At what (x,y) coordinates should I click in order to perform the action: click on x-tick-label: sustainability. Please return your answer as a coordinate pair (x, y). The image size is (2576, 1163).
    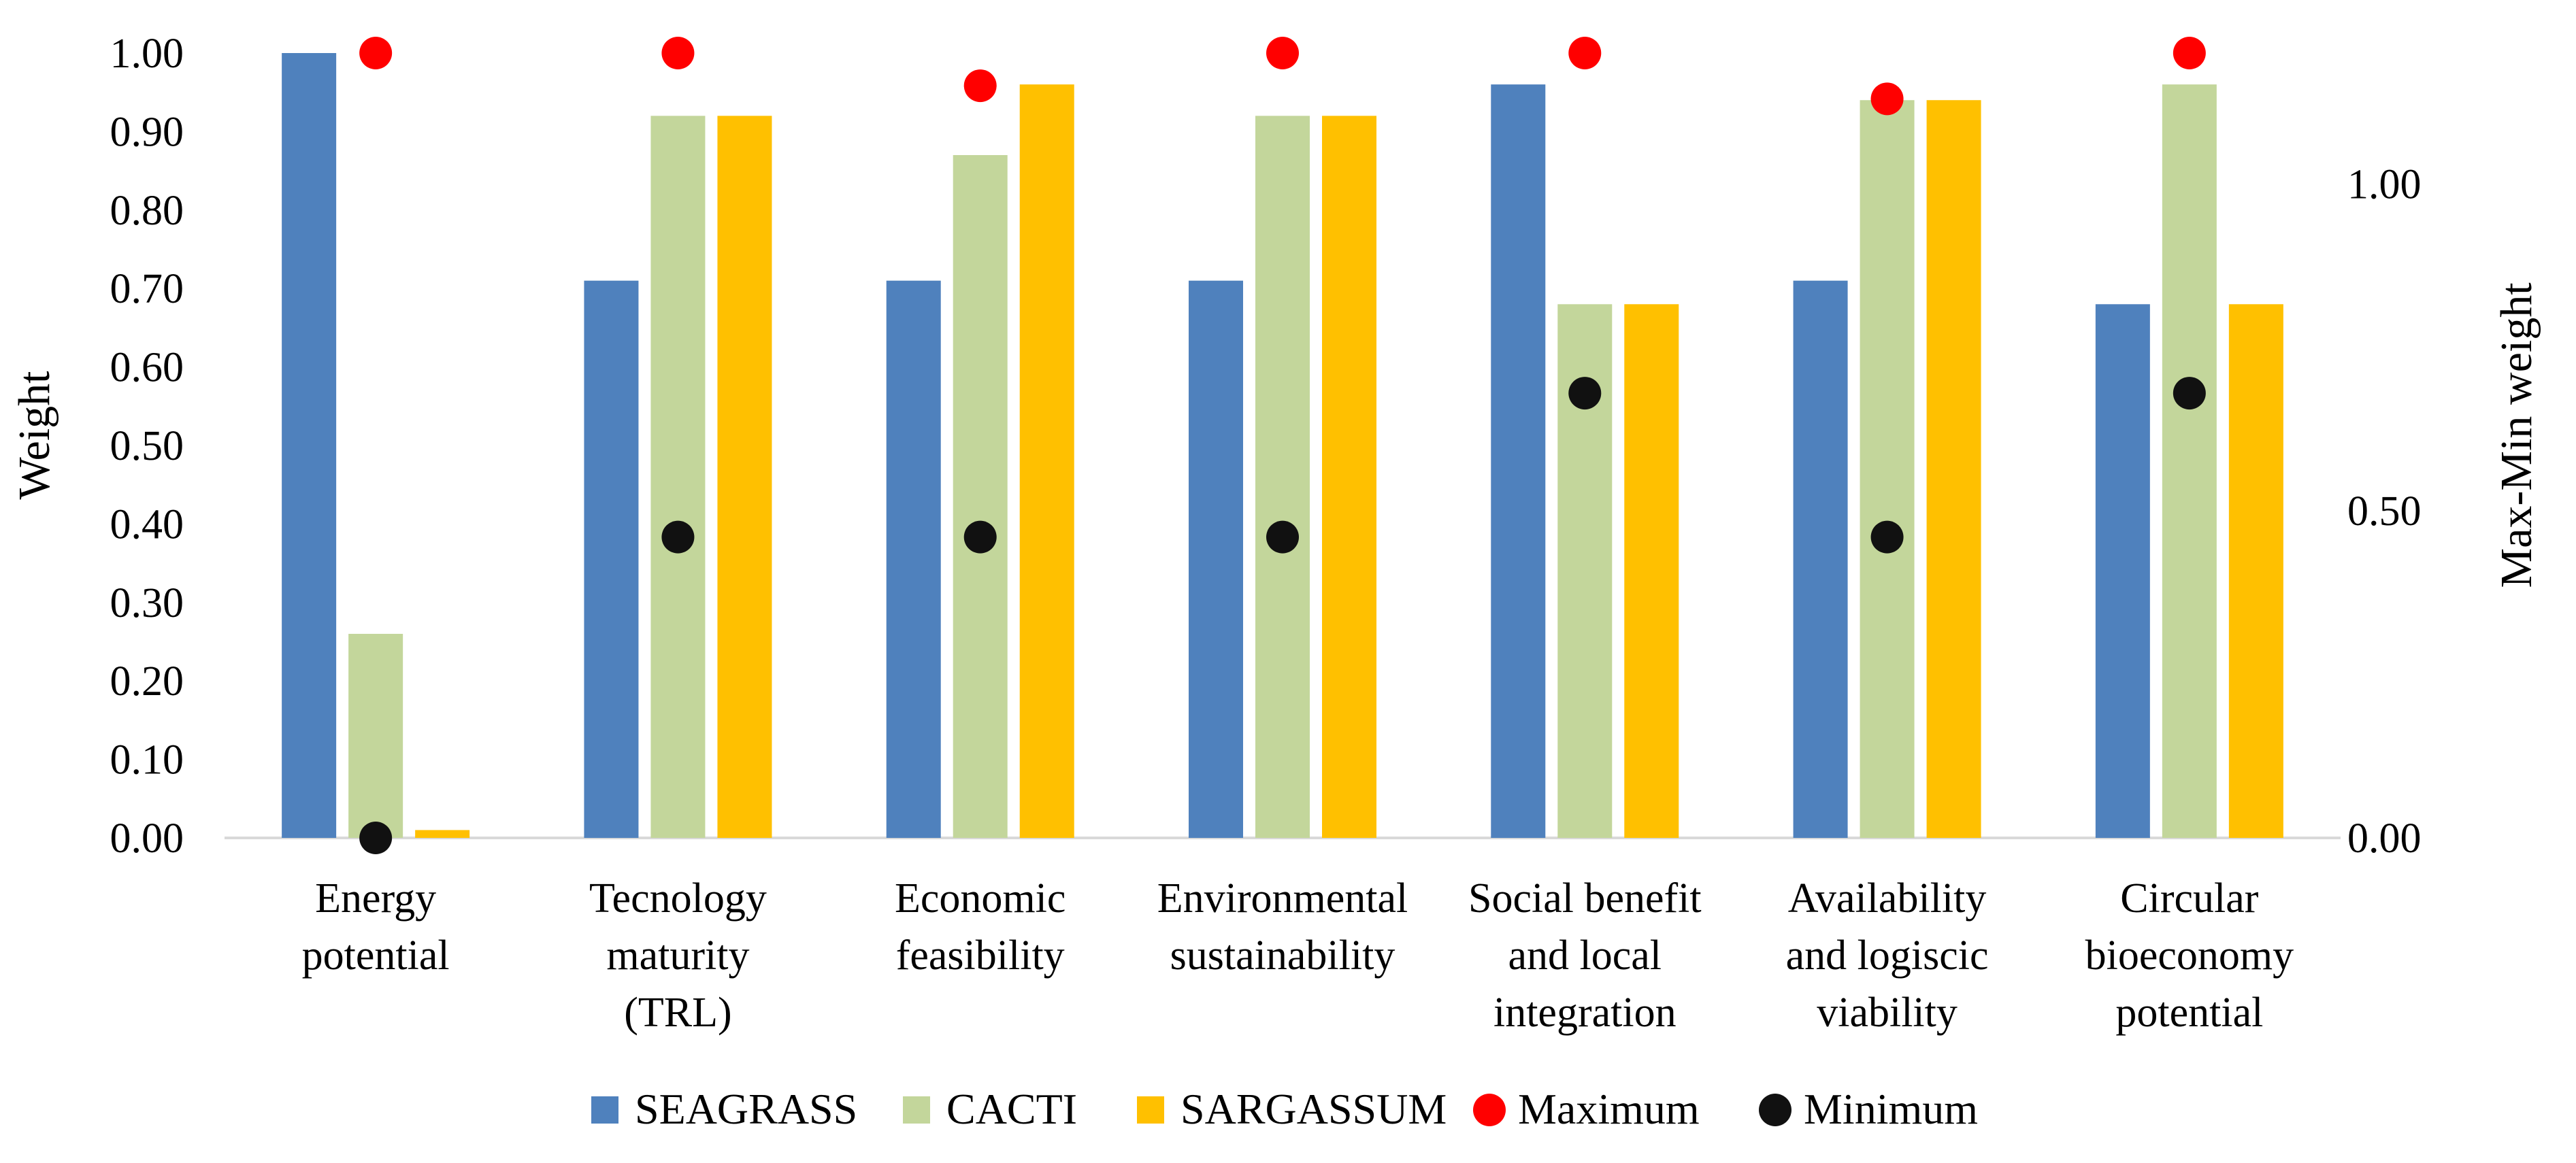
    Looking at the image, I should click on (1283, 955).